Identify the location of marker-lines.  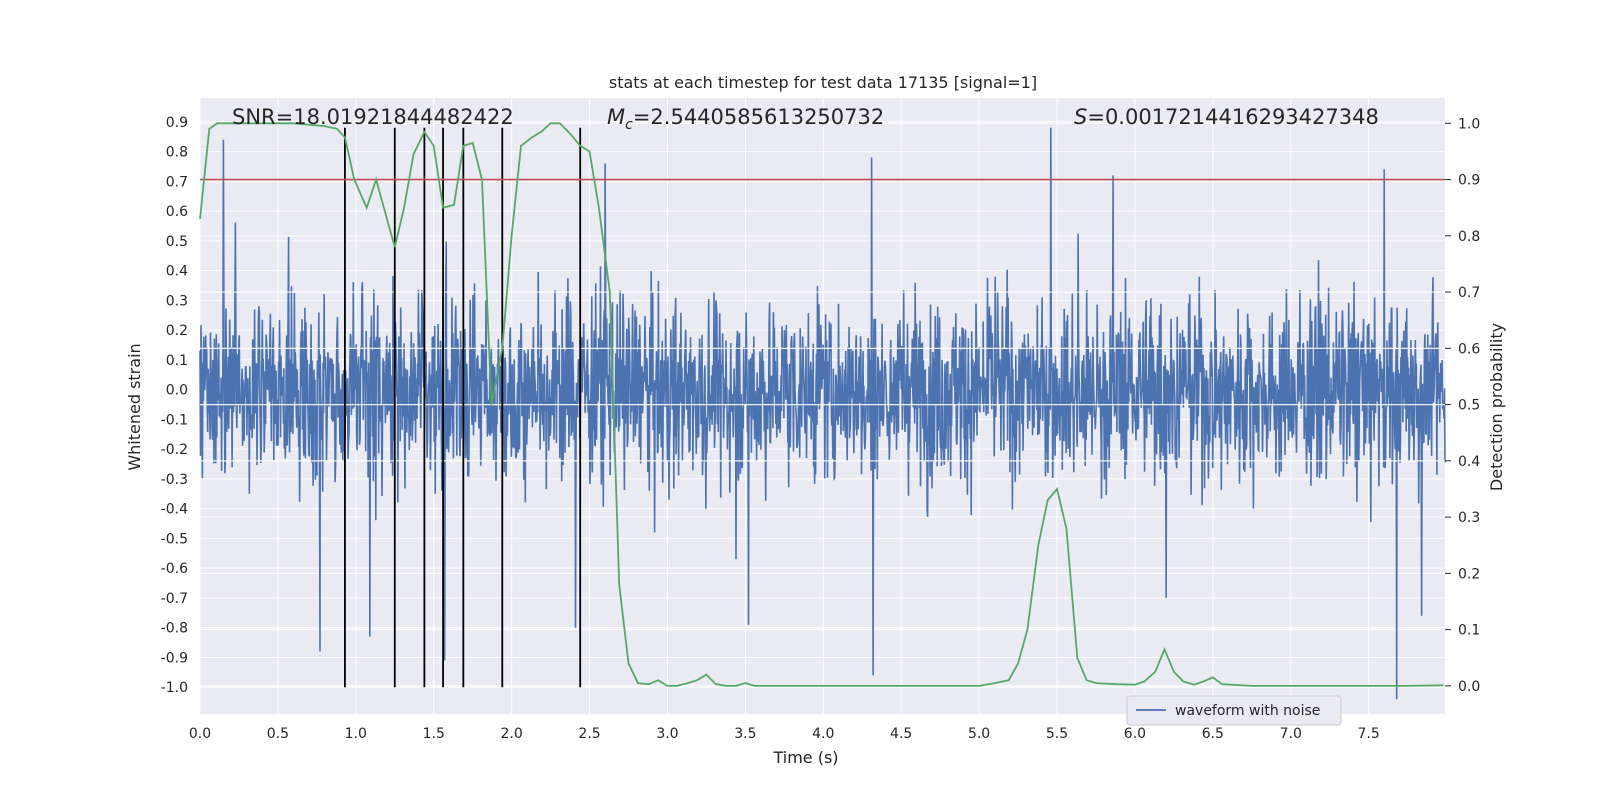
(463, 407).